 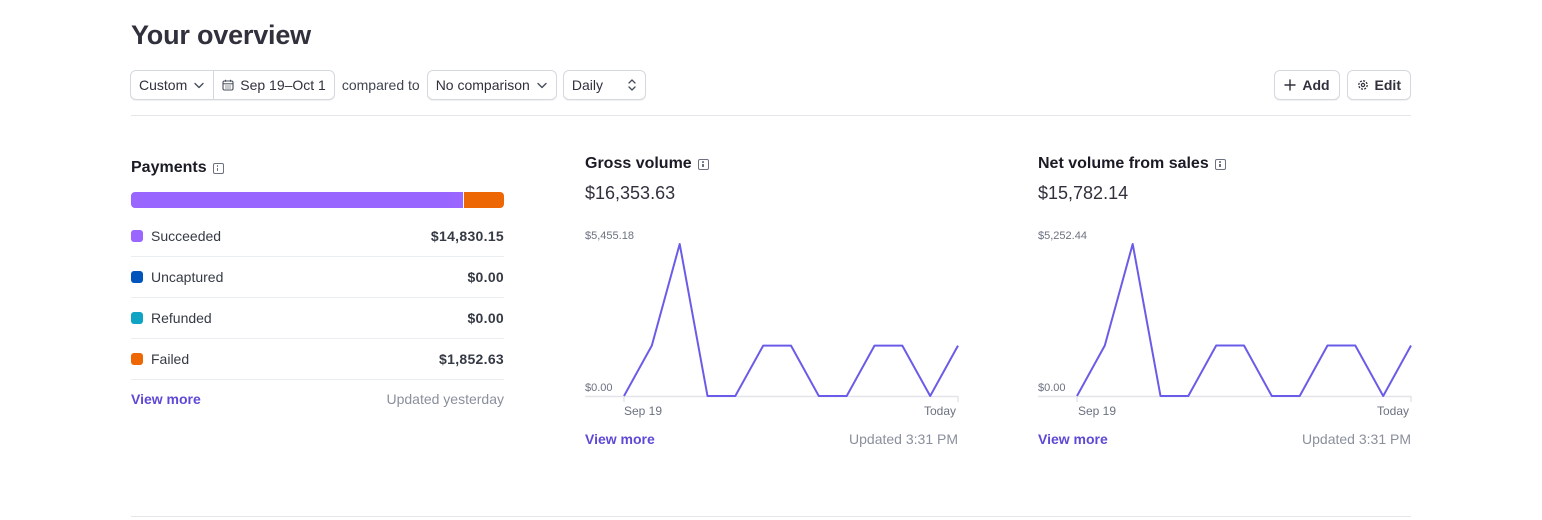 I want to click on net-updated-text: Updated 3:31 PM, so click(x=1356, y=439).